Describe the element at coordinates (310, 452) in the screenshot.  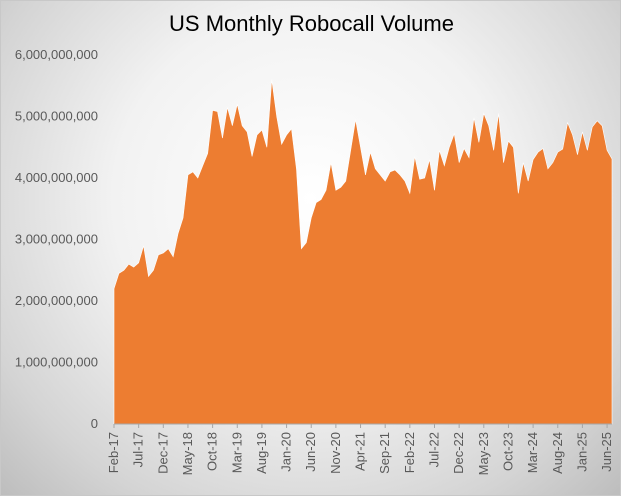
I see `x-tick-label: Jun-20` at that location.